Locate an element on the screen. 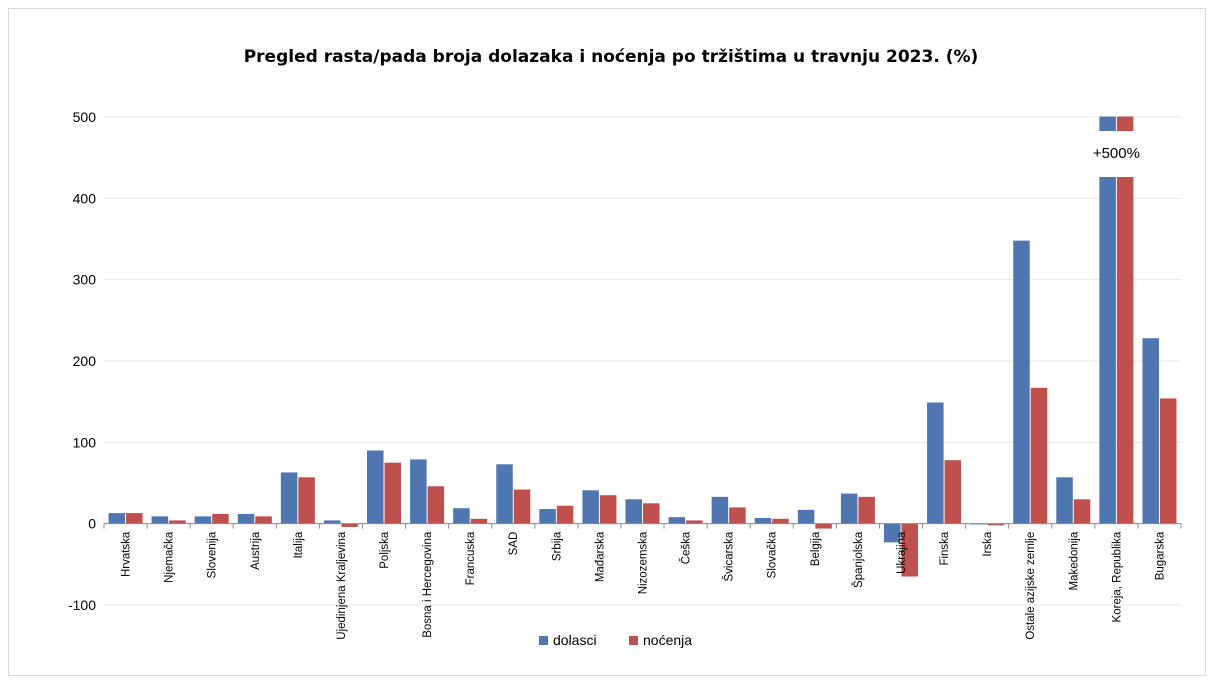 This screenshot has height=682, width=1212. annotation-label: +500% is located at coordinates (1116, 153).